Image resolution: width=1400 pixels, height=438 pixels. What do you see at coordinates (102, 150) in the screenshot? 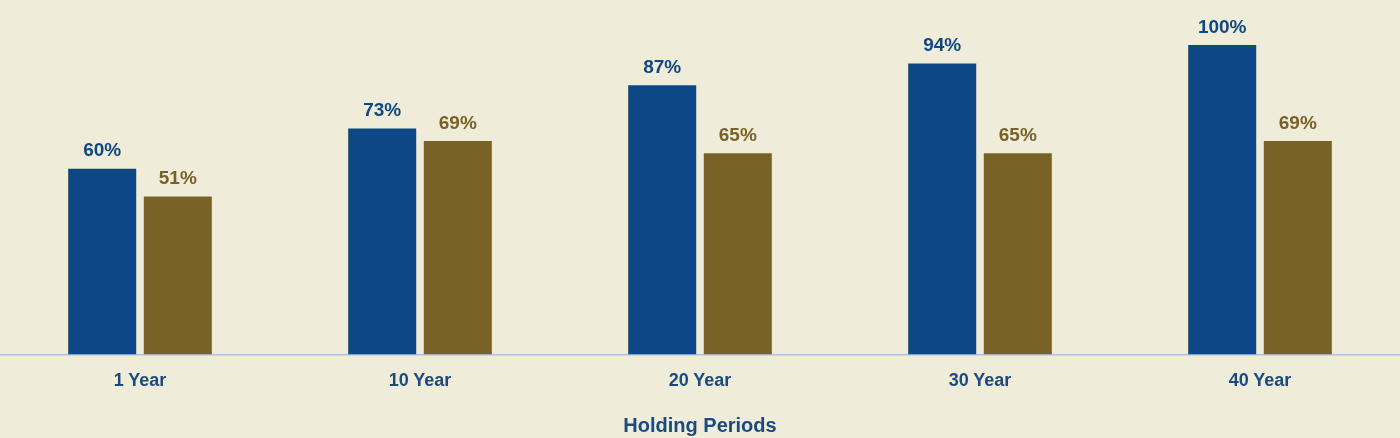
I see `data-label: 60%` at bounding box center [102, 150].